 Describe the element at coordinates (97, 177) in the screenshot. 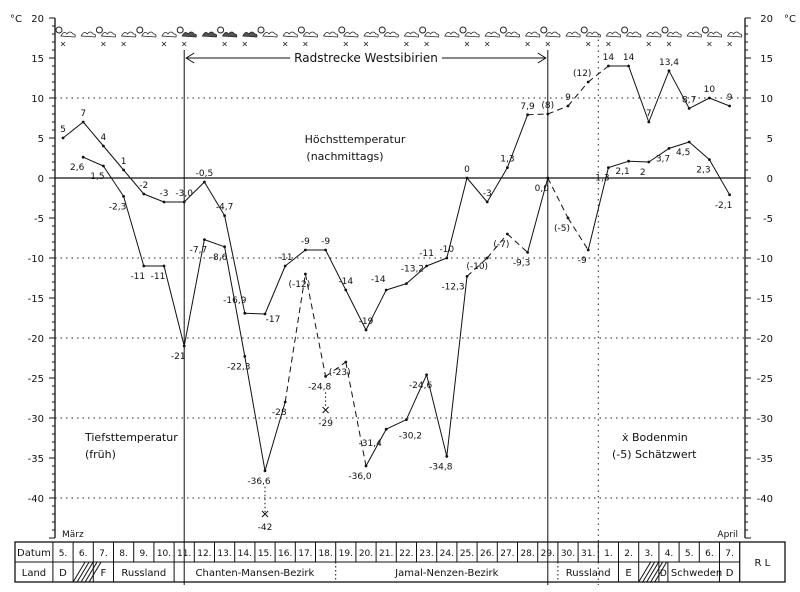

I see `low-data-label: 1,5` at that location.